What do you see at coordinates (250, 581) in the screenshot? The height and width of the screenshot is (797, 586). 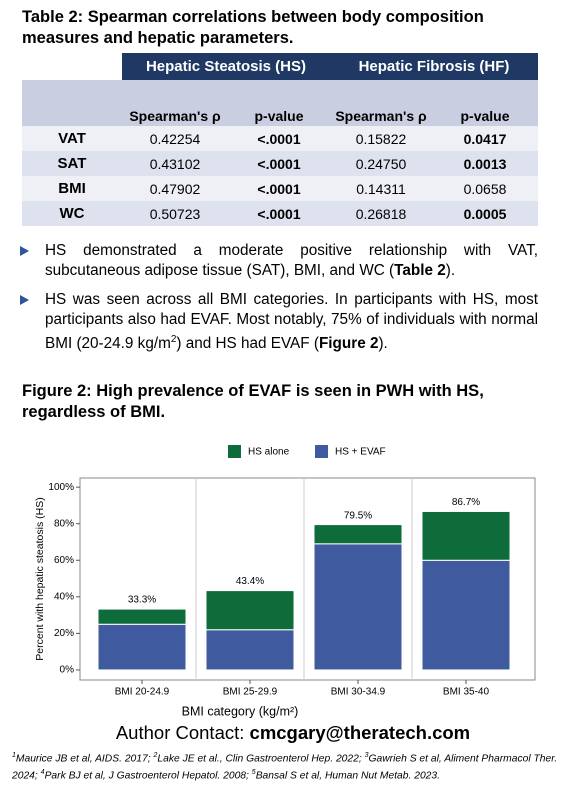 I see `total-label: 43.4%` at bounding box center [250, 581].